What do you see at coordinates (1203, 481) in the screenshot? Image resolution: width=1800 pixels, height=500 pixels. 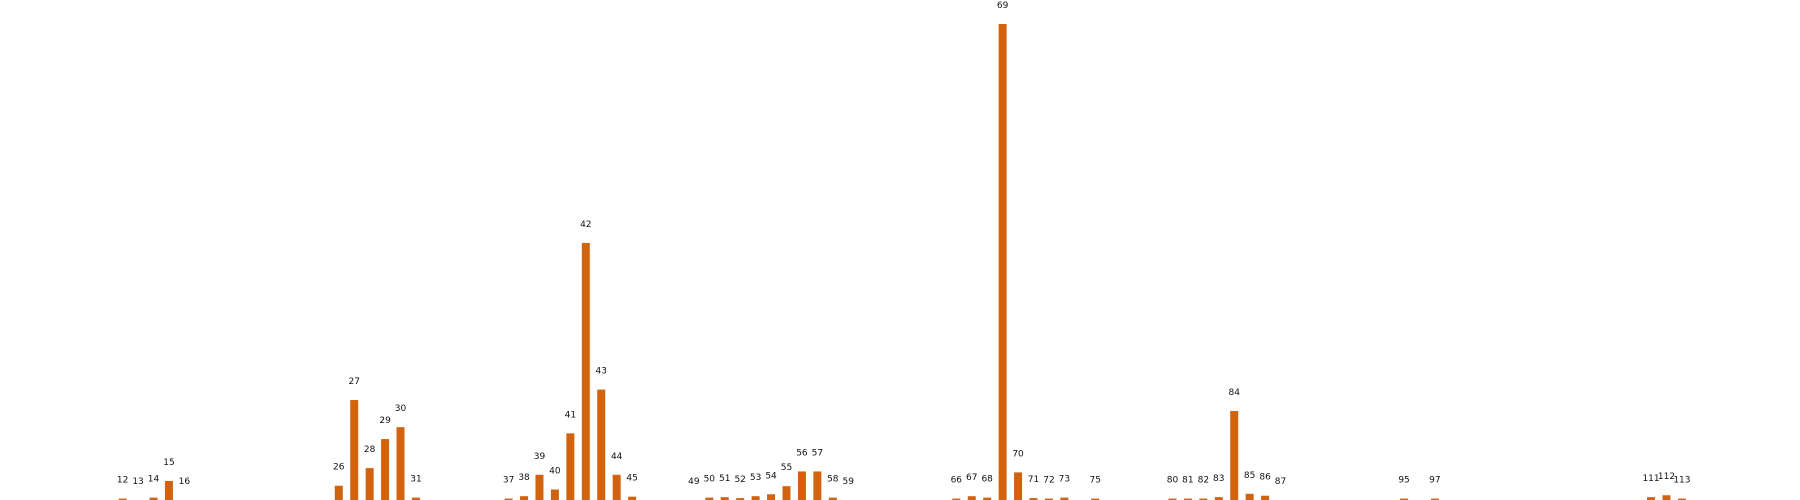 I see `bar-label-82: 82` at bounding box center [1203, 481].